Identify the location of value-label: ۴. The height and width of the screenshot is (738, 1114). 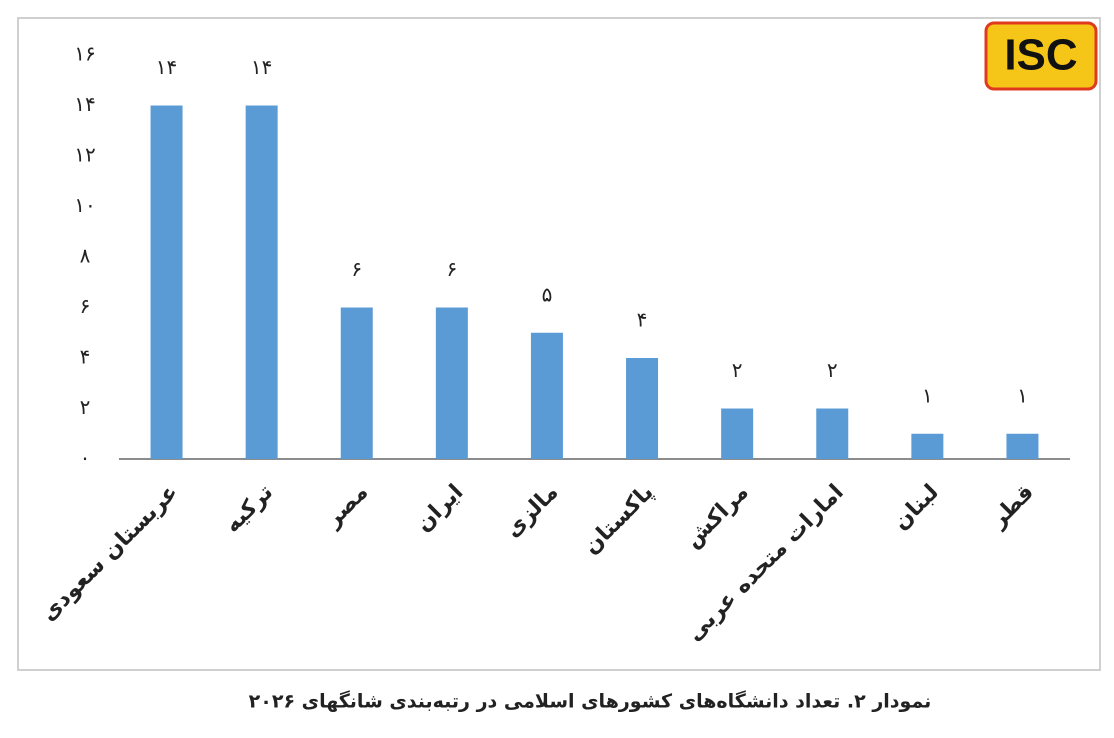
(642, 320).